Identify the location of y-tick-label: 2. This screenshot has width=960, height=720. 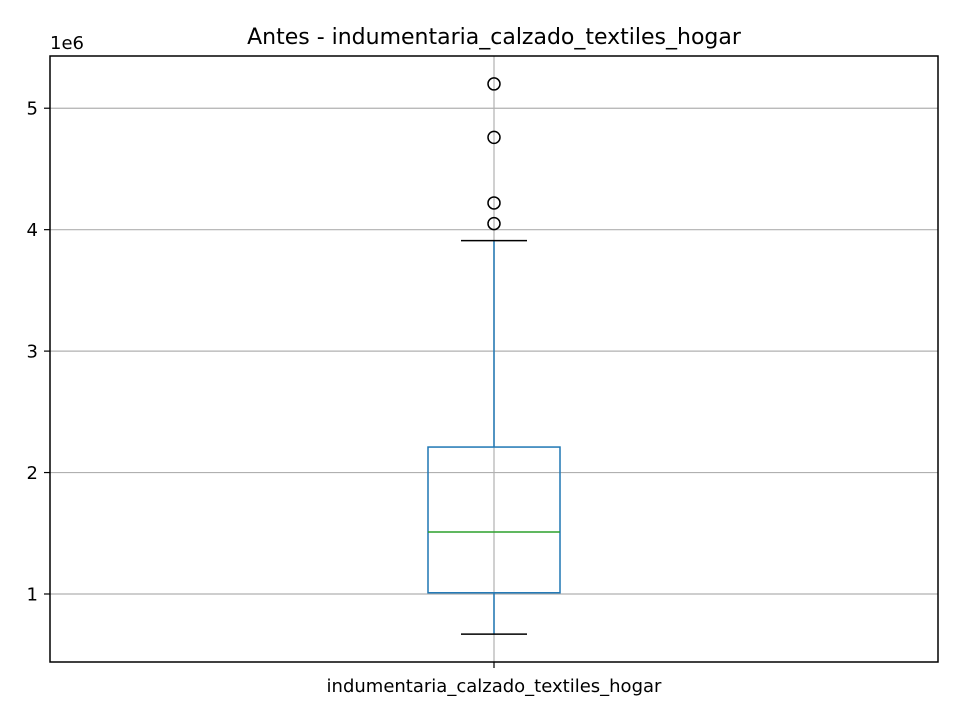
(32, 473).